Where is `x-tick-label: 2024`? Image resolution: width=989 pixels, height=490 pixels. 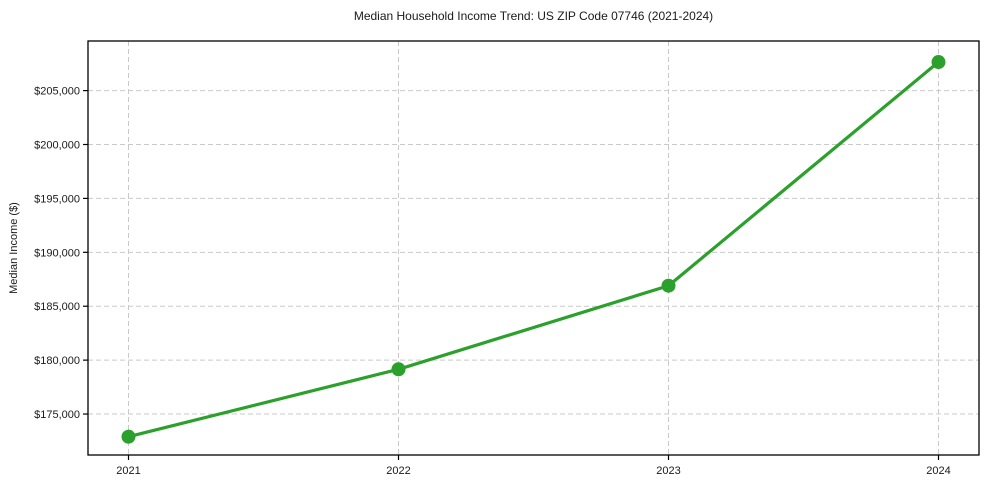
x-tick-label: 2024 is located at coordinates (938, 471).